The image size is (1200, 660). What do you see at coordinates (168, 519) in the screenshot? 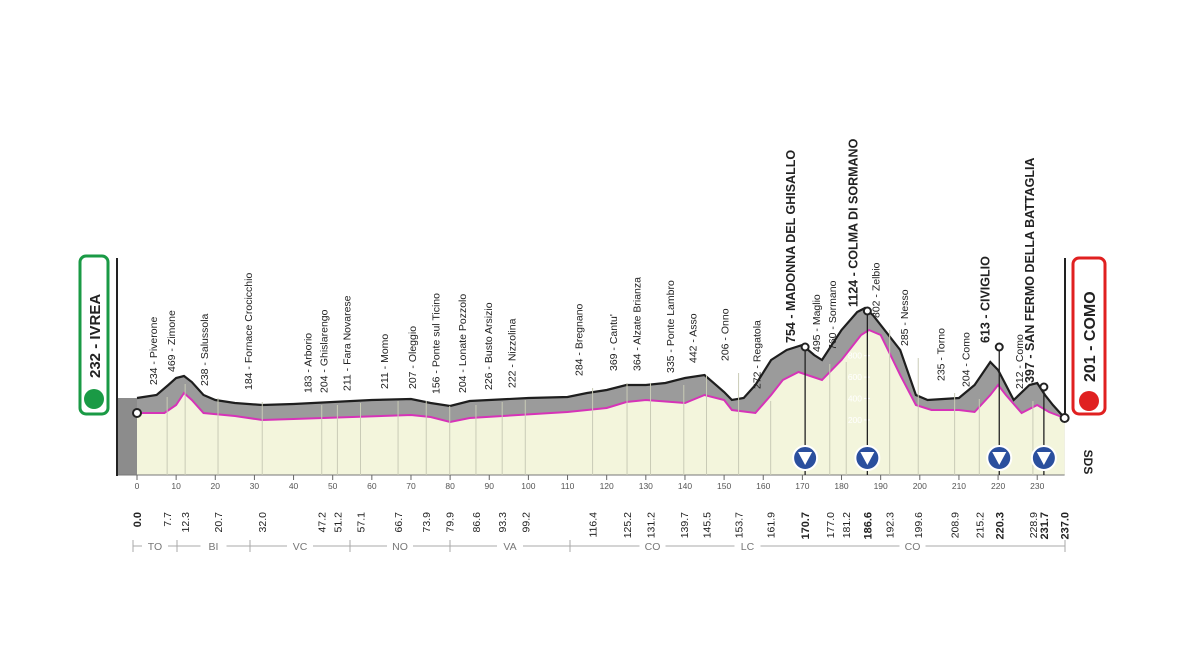
I see `place-km: 7.7` at bounding box center [168, 519].